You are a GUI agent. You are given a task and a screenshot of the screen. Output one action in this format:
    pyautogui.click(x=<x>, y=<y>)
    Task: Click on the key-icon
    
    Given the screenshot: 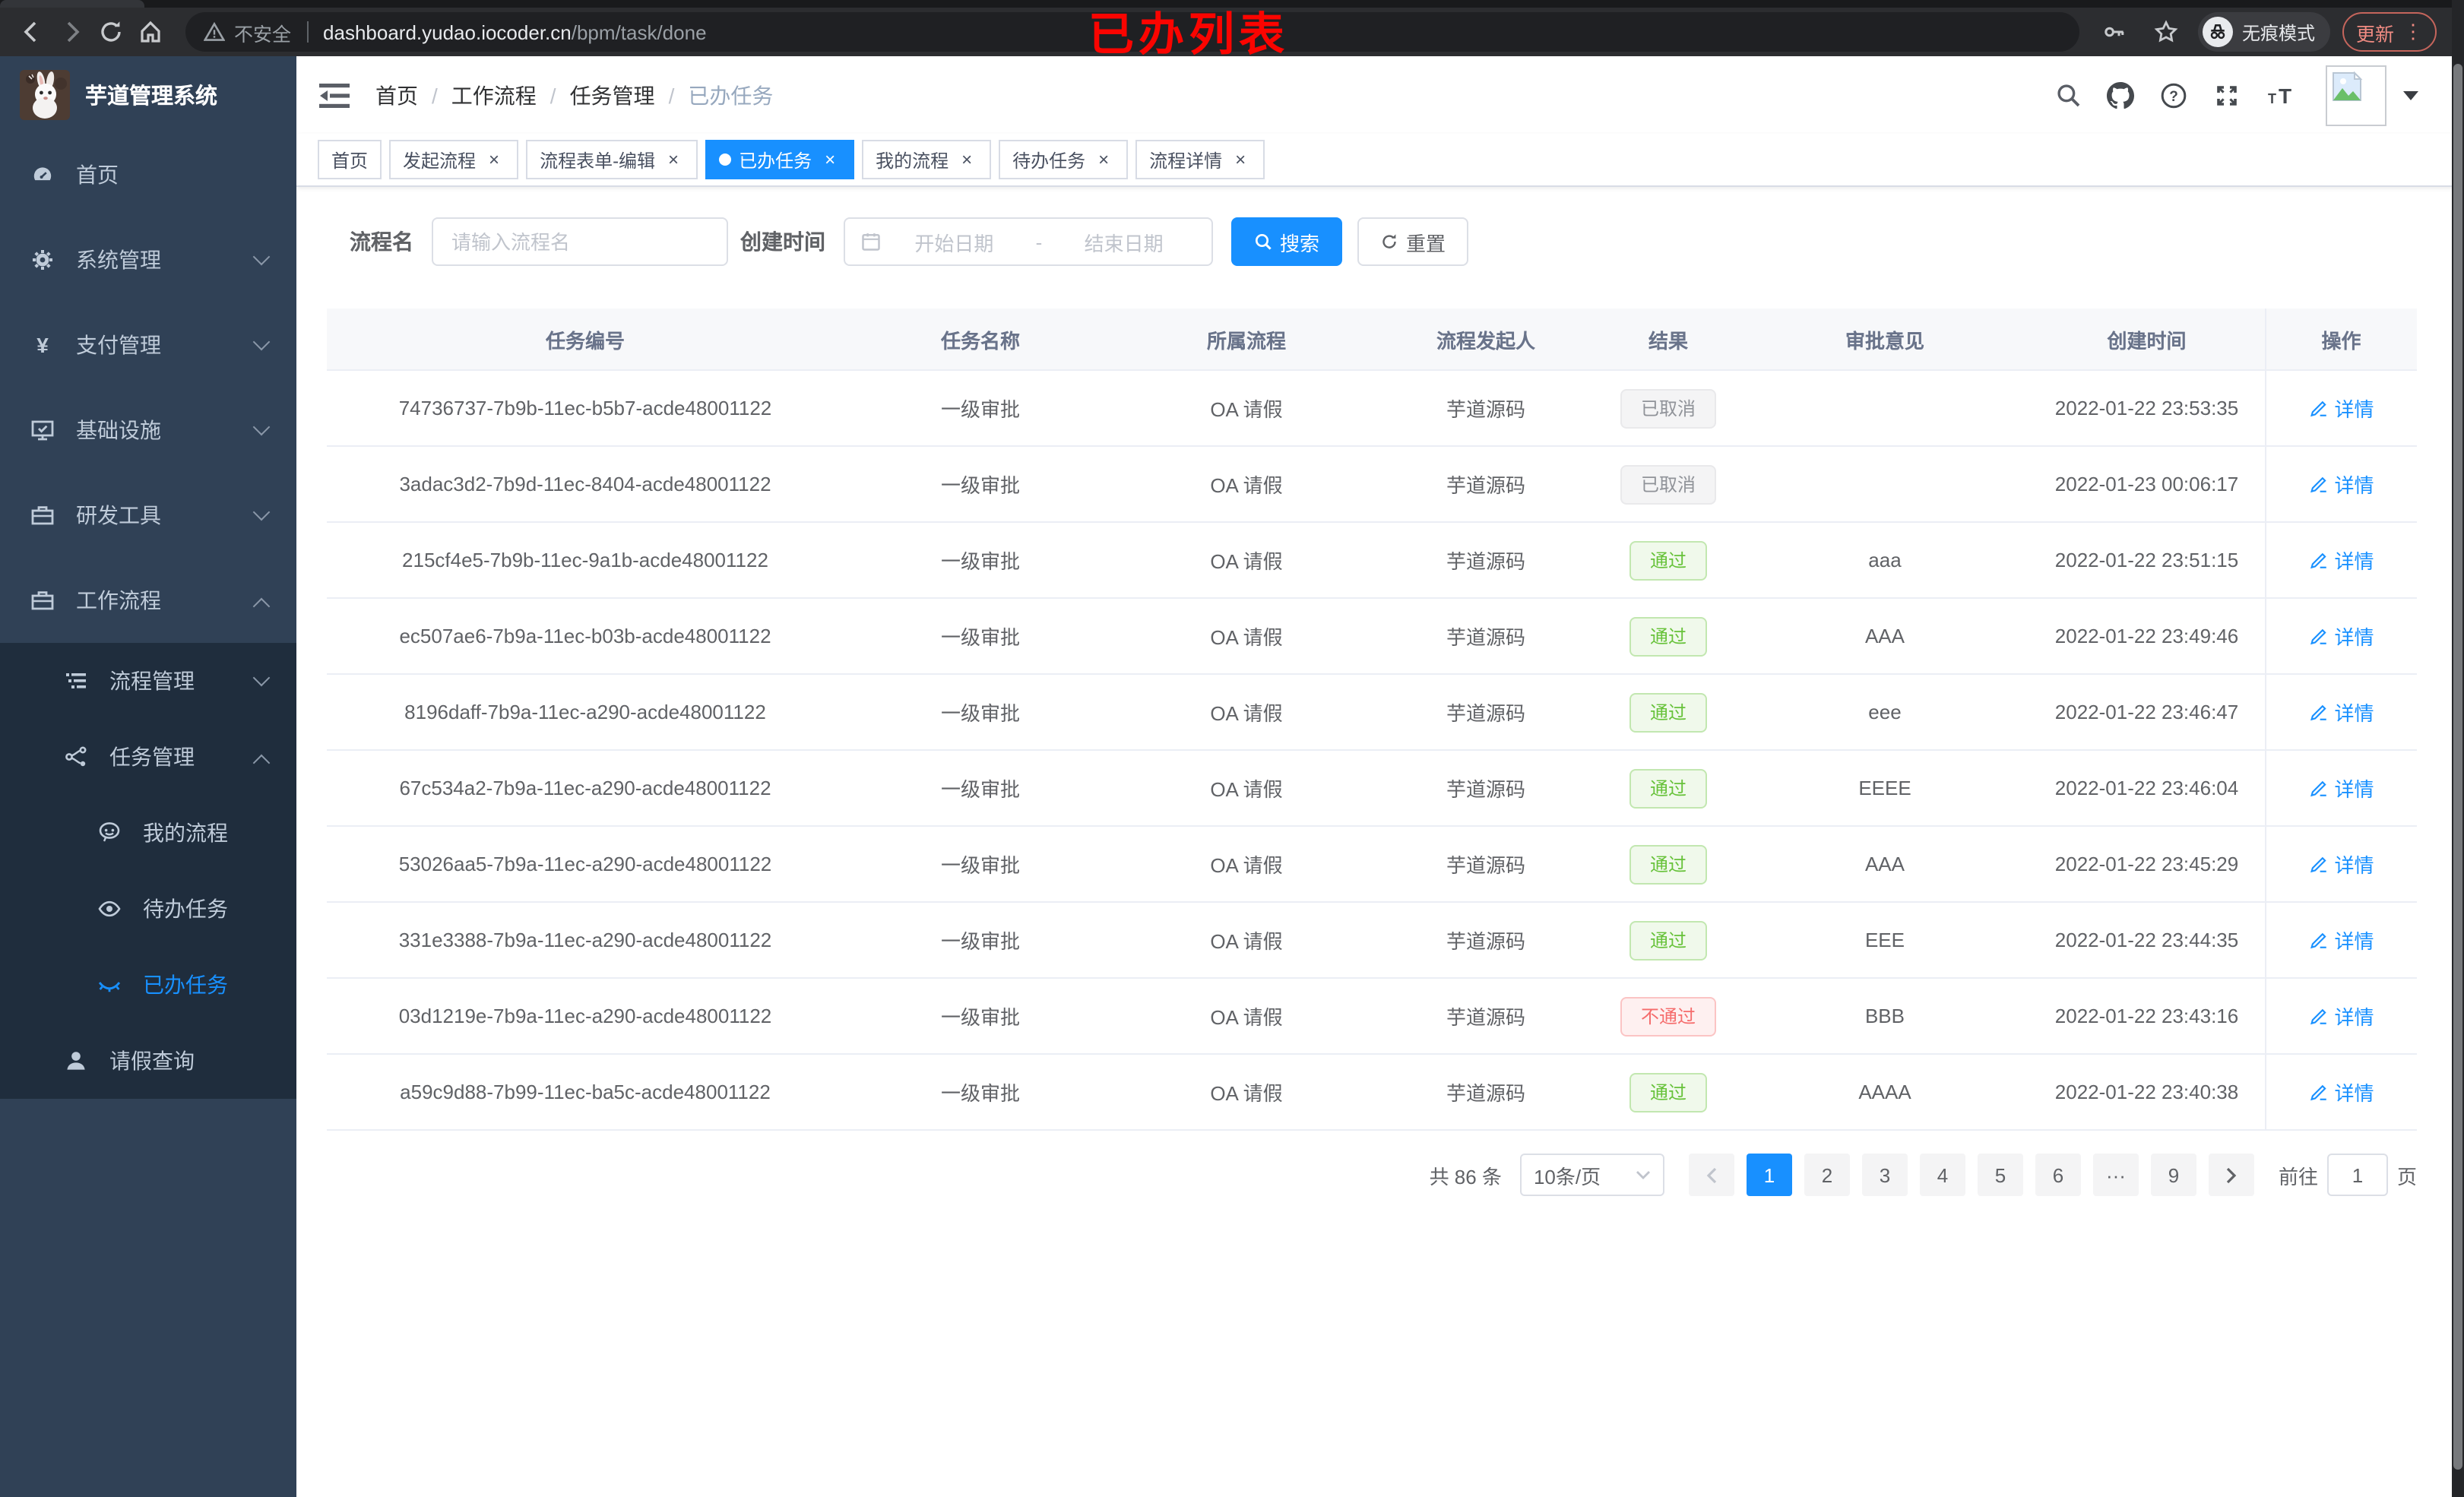 What is the action you would take?
    pyautogui.click(x=2114, y=32)
    